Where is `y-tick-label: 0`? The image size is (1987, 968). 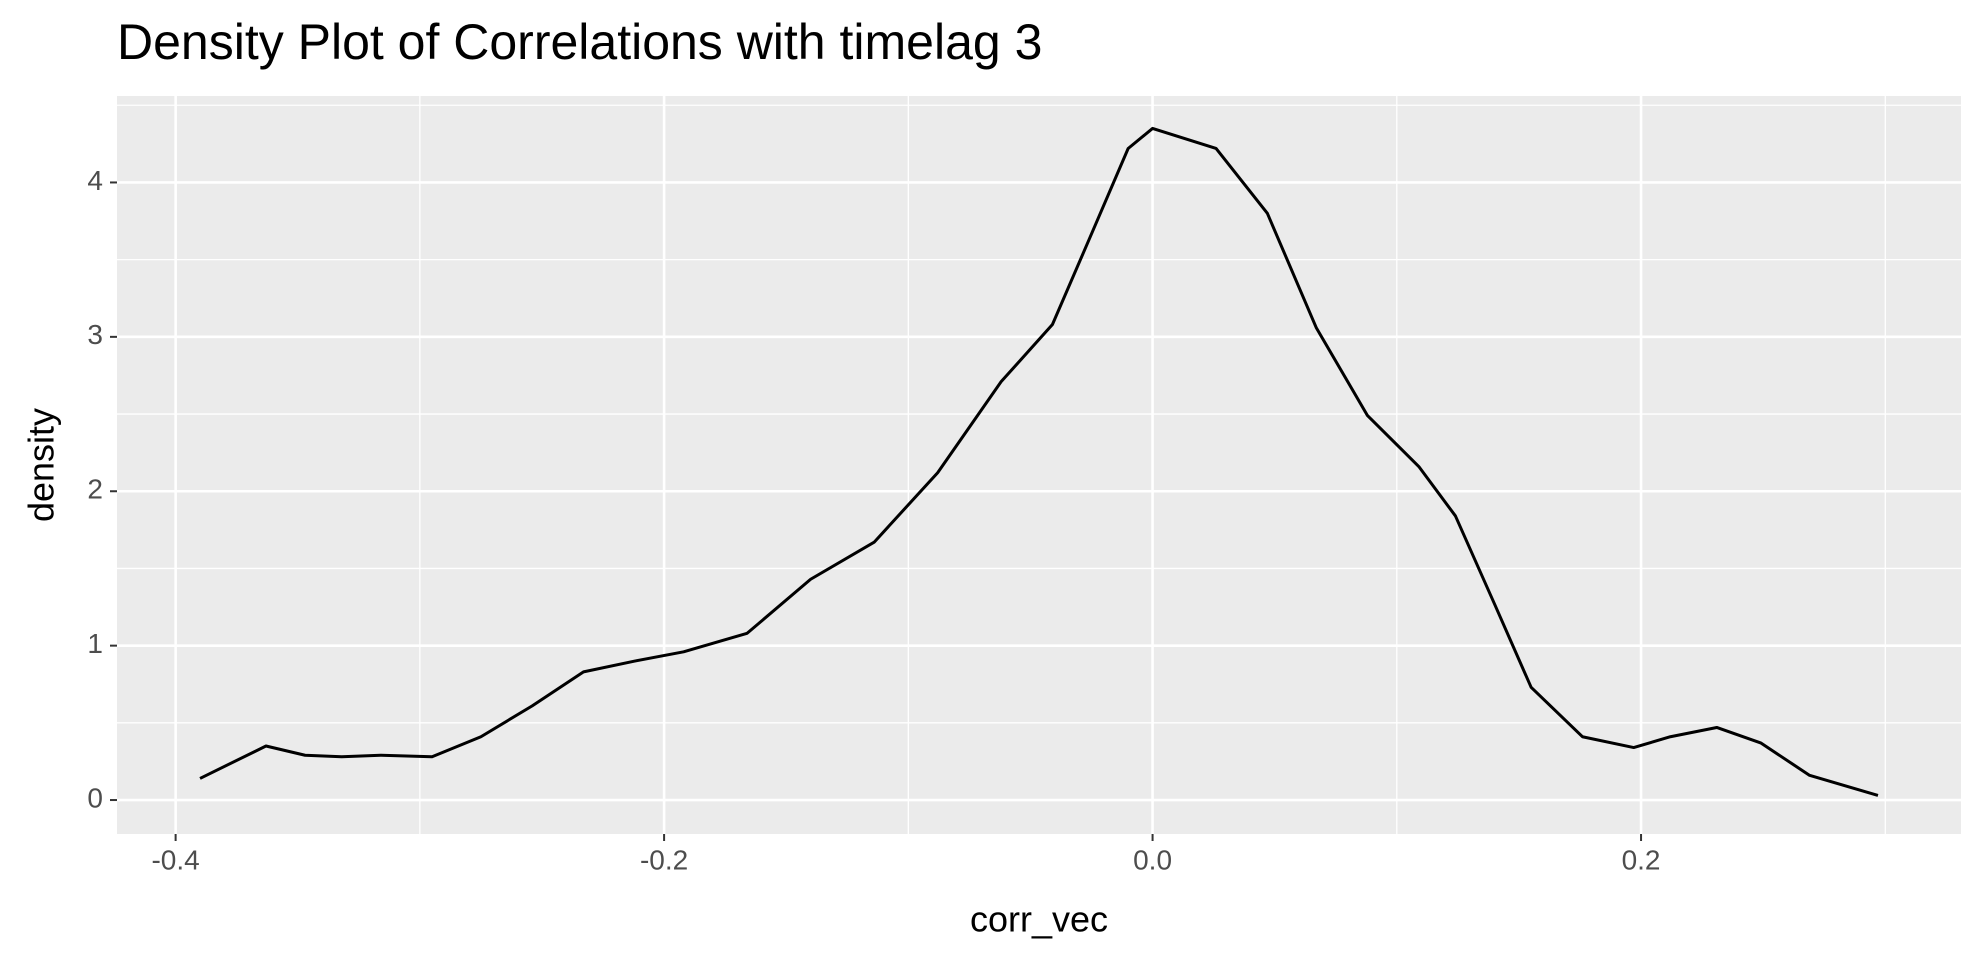 y-tick-label: 0 is located at coordinates (95, 797).